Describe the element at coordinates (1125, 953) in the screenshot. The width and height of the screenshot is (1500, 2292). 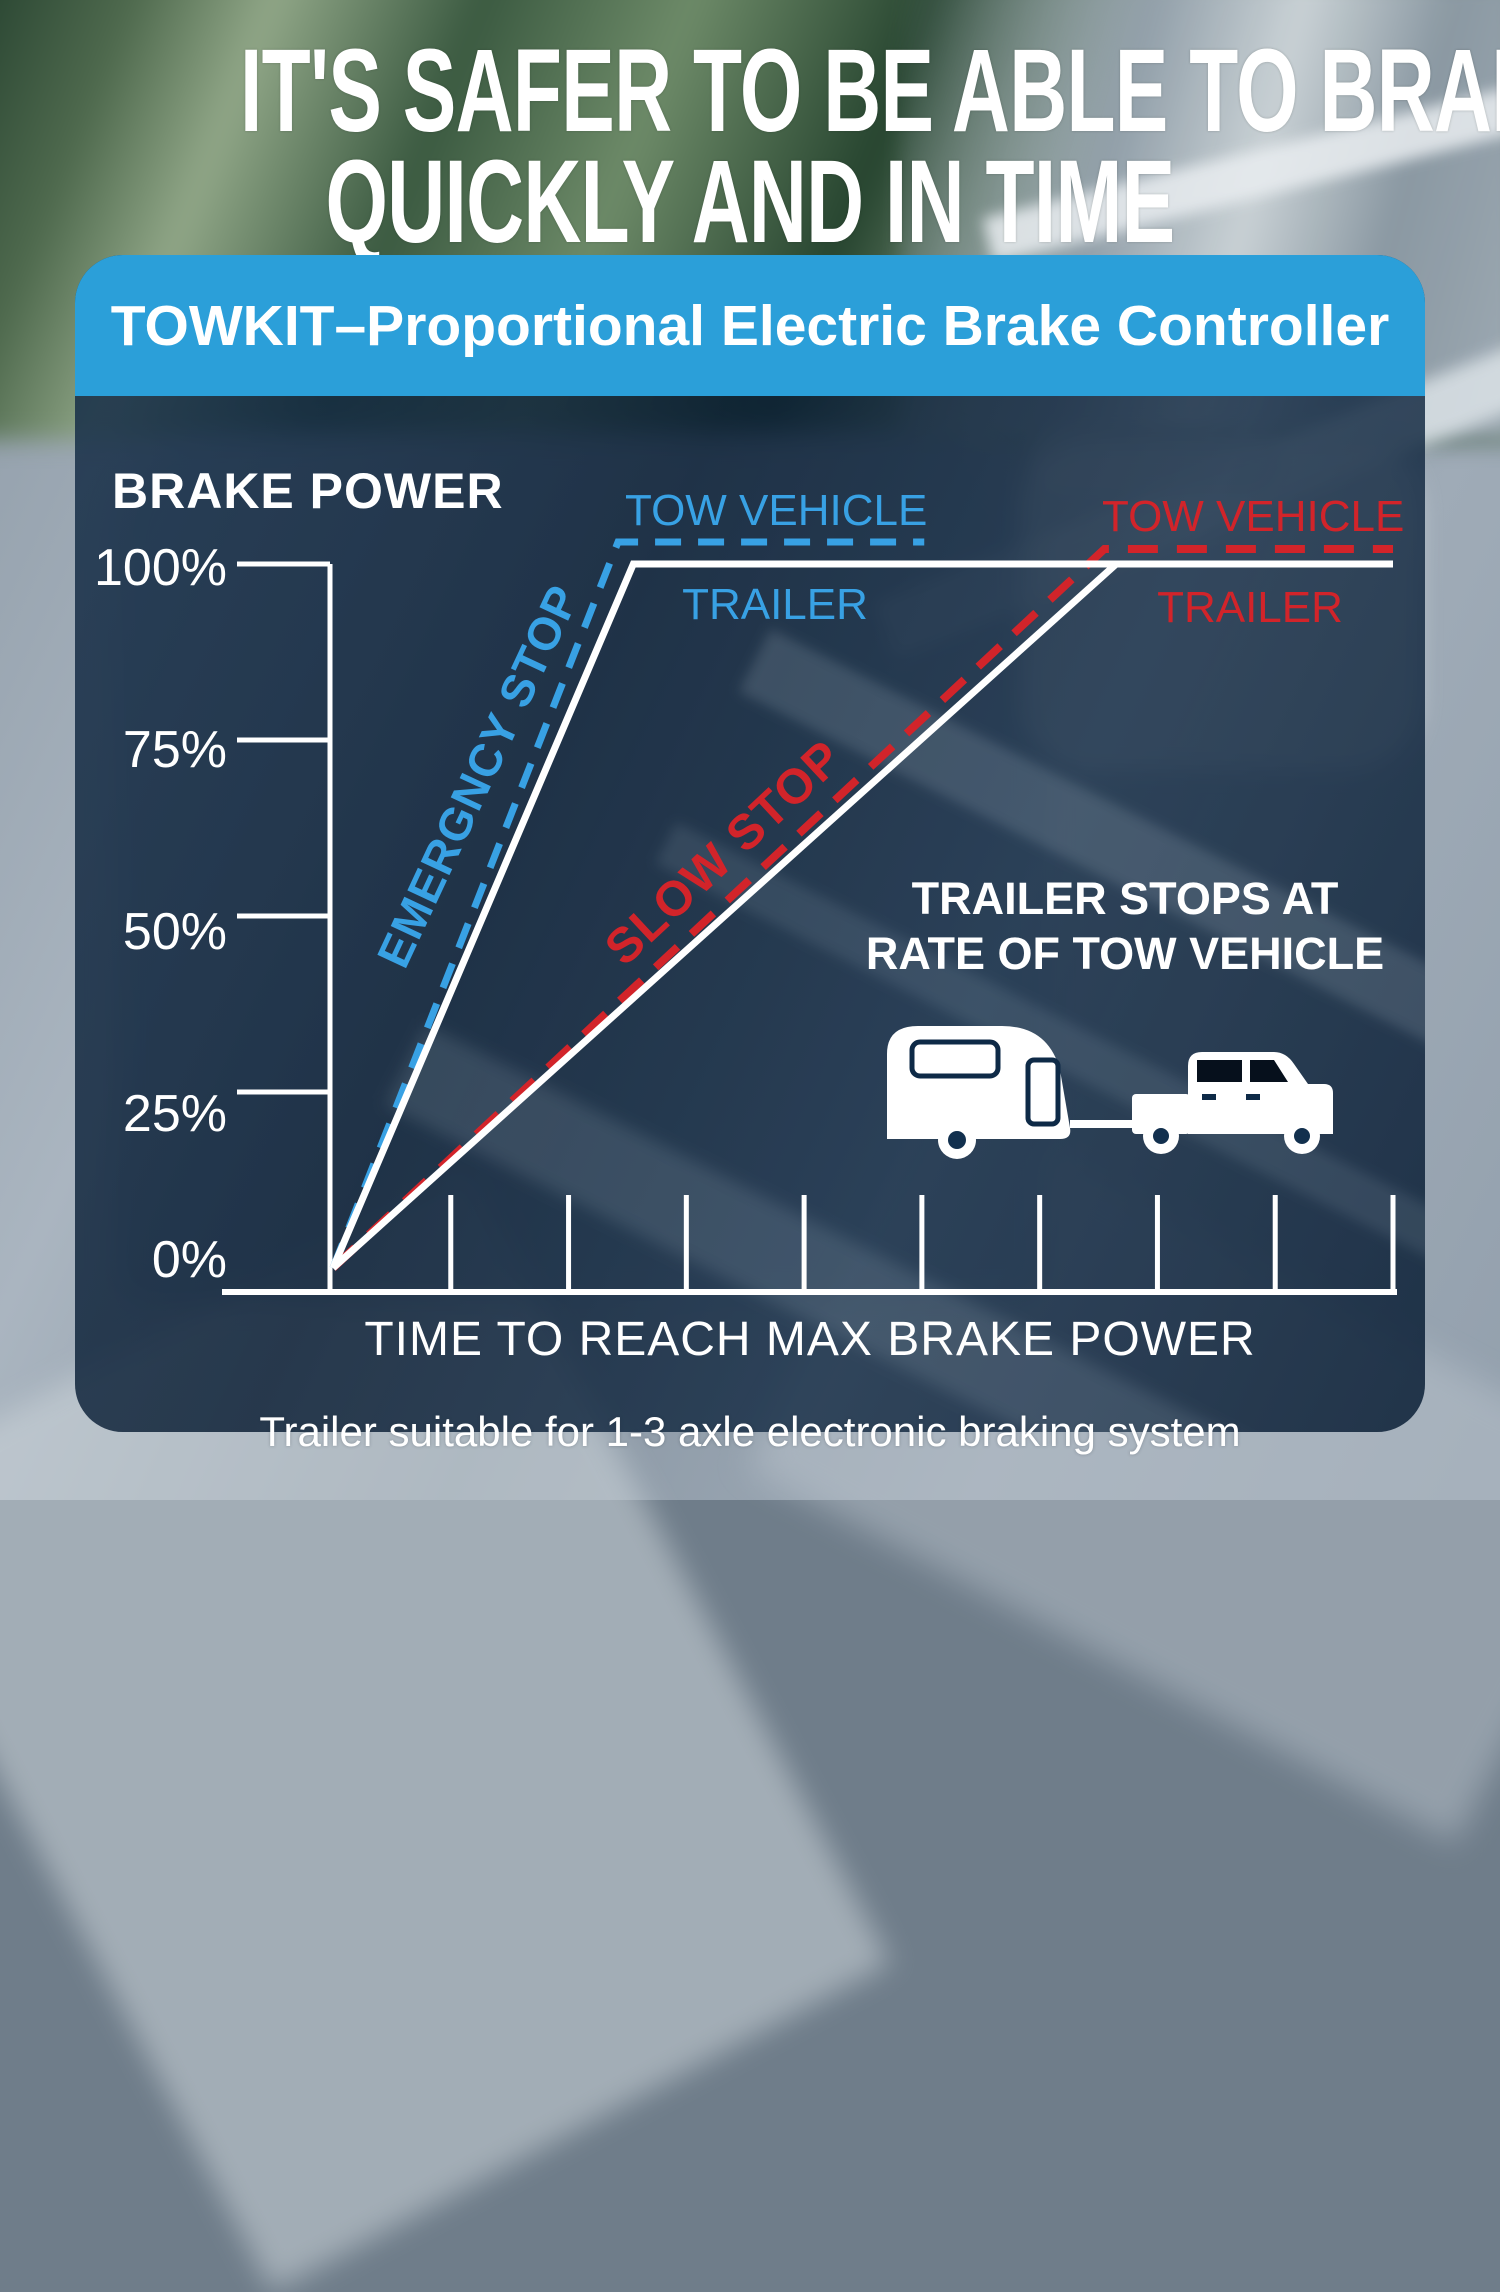
I see `trailer-note-line2: RATE OF TOW VEHICLE` at that location.